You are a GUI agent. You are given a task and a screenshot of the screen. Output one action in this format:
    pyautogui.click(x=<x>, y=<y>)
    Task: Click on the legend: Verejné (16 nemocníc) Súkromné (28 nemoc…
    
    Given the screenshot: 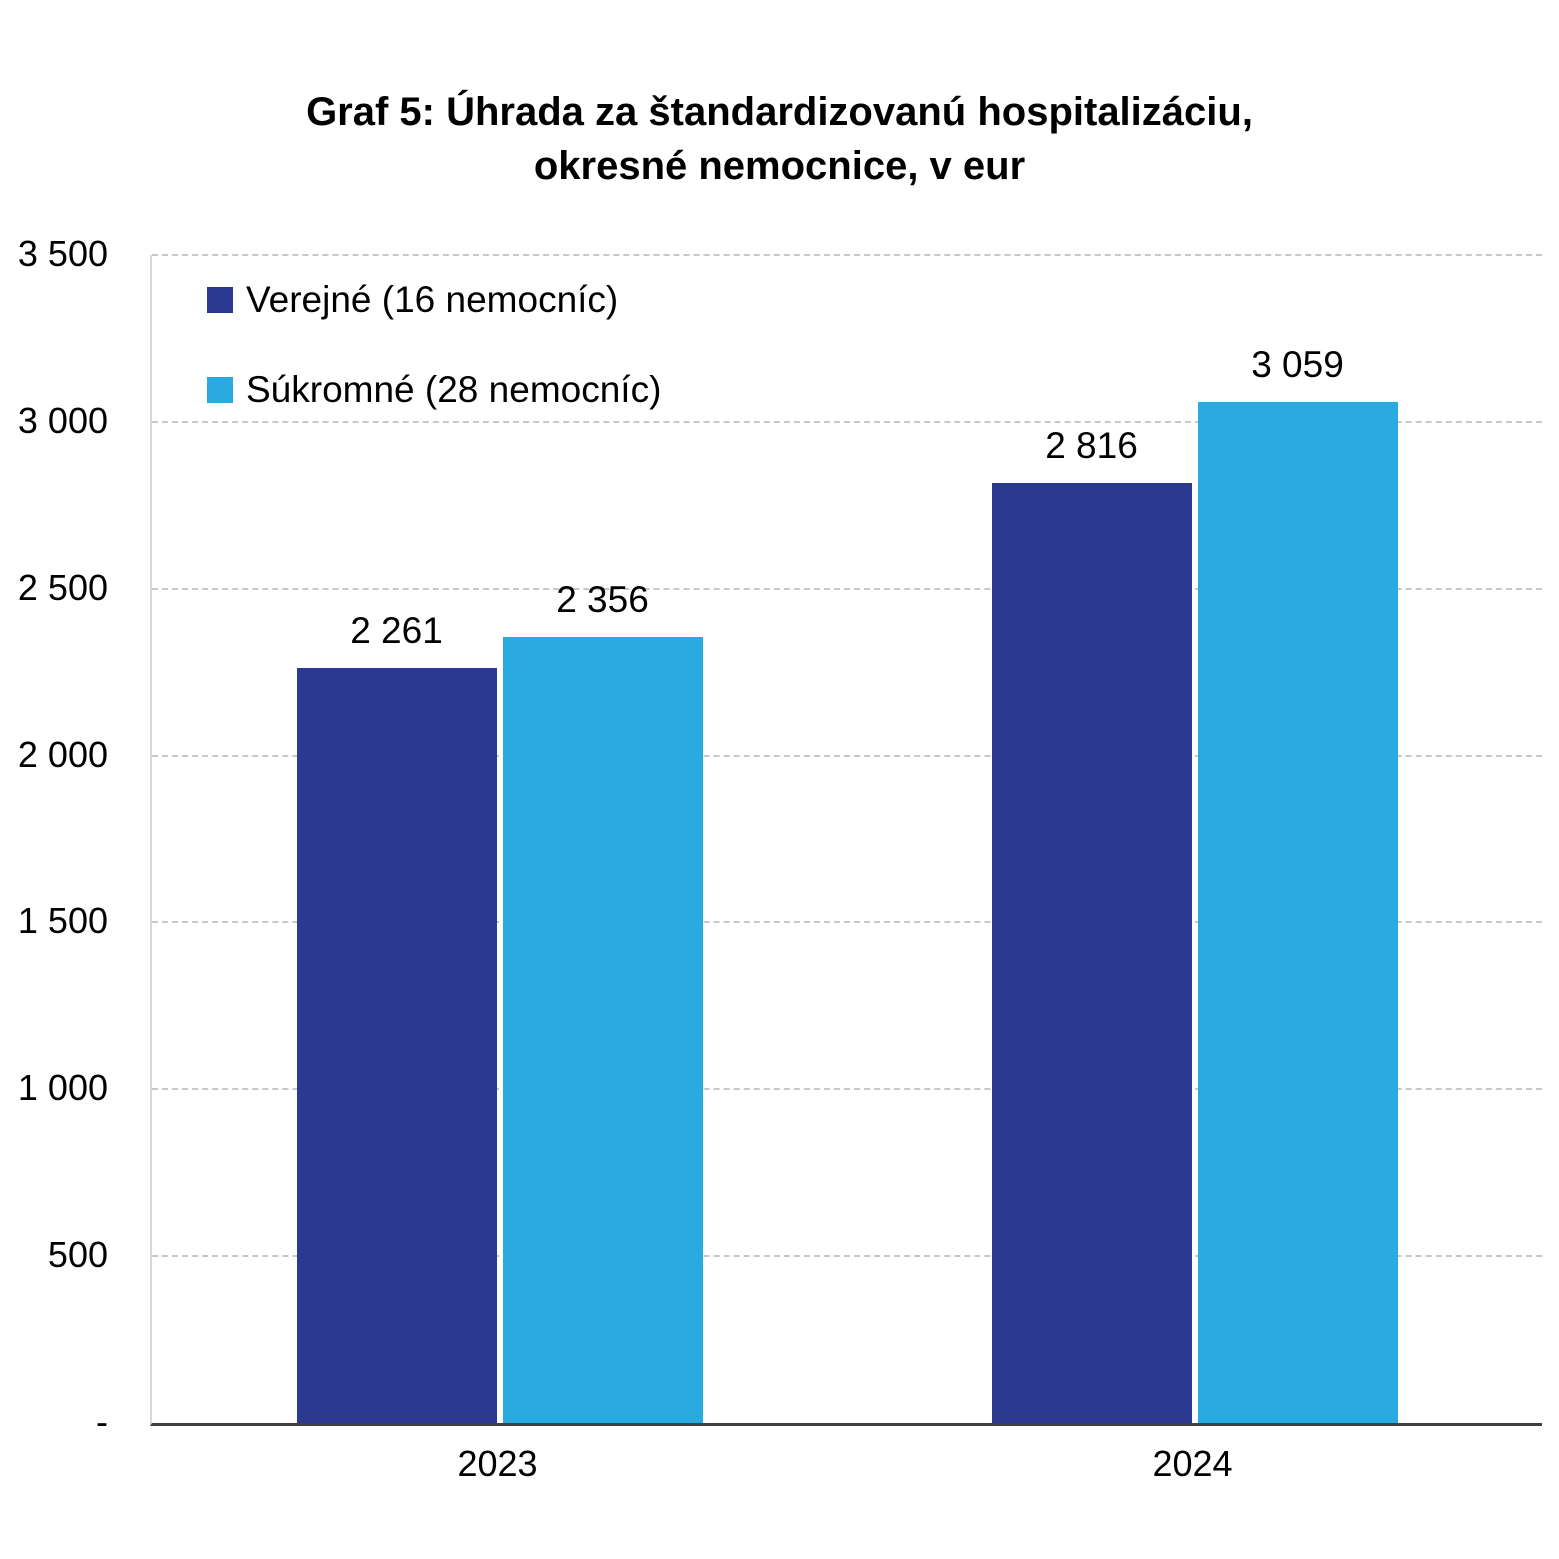 What is the action you would take?
    pyautogui.click(x=434, y=345)
    